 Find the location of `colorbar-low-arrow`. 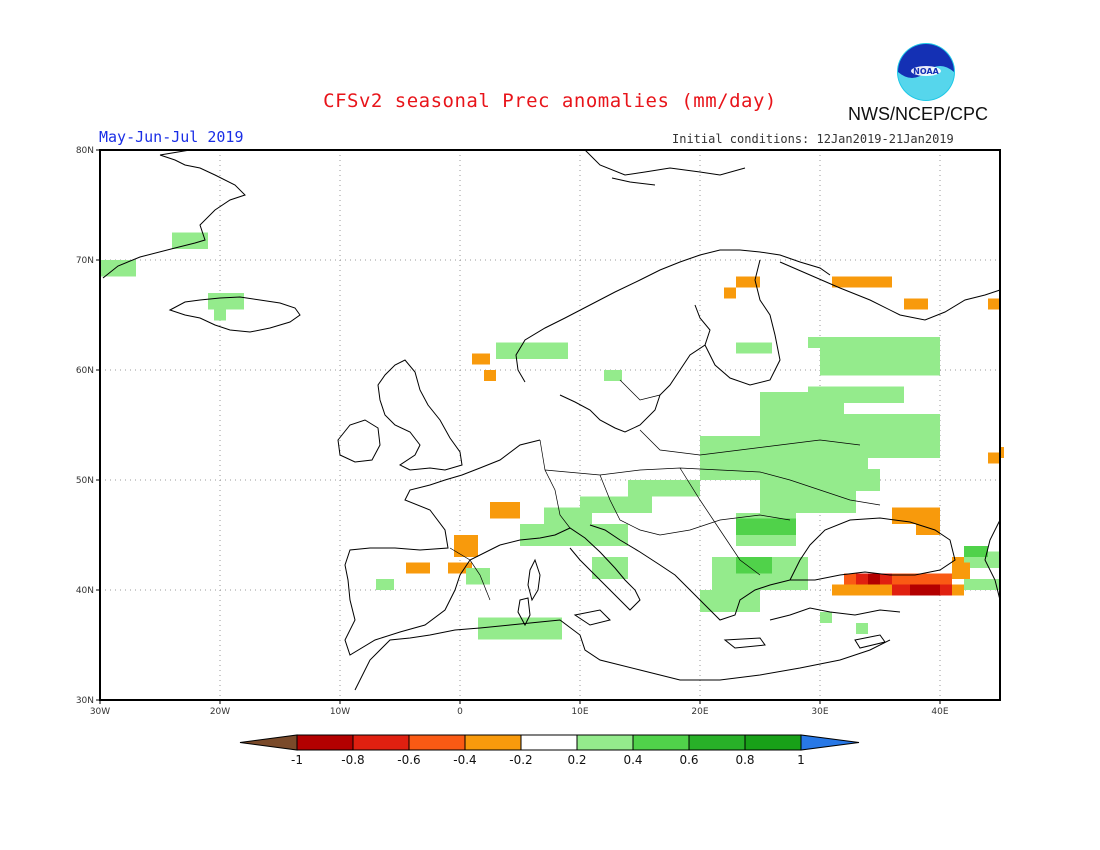

colorbar-low-arrow is located at coordinates (268, 742).